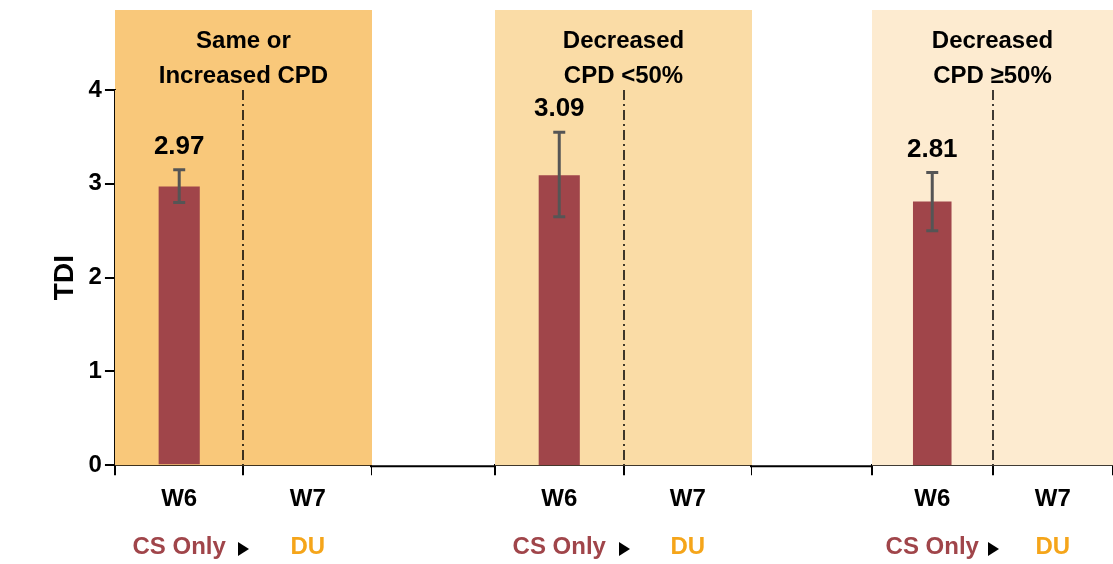  What do you see at coordinates (95, 463) in the screenshot?
I see `y-tick-label: 0` at bounding box center [95, 463].